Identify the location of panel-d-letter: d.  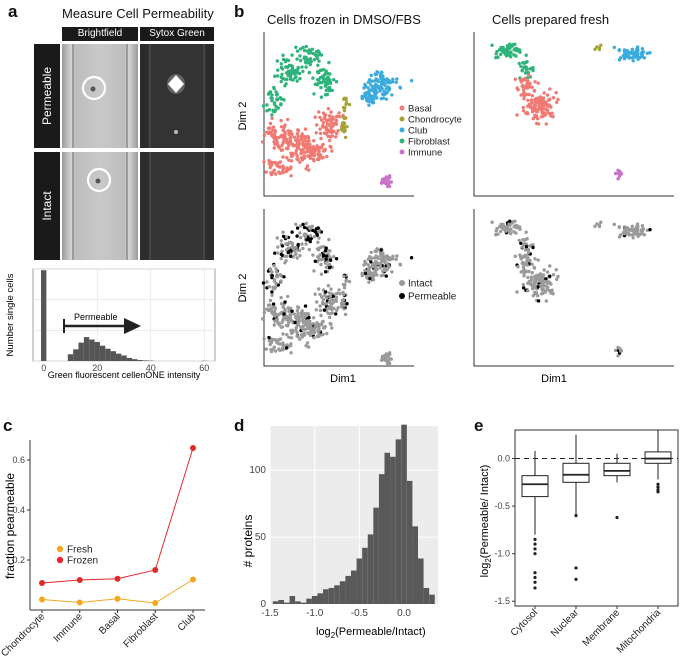
(239, 425).